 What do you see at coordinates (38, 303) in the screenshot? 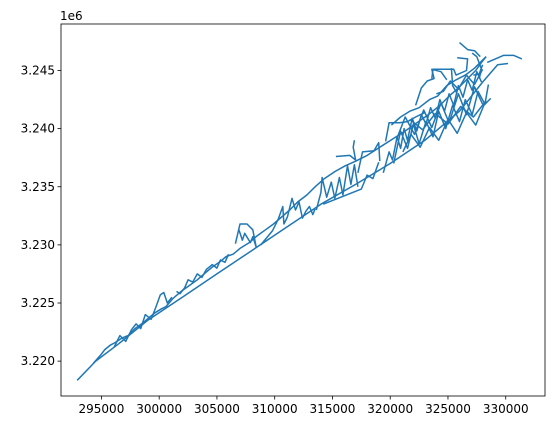
I see `y-tick-label: 3.225` at bounding box center [38, 303].